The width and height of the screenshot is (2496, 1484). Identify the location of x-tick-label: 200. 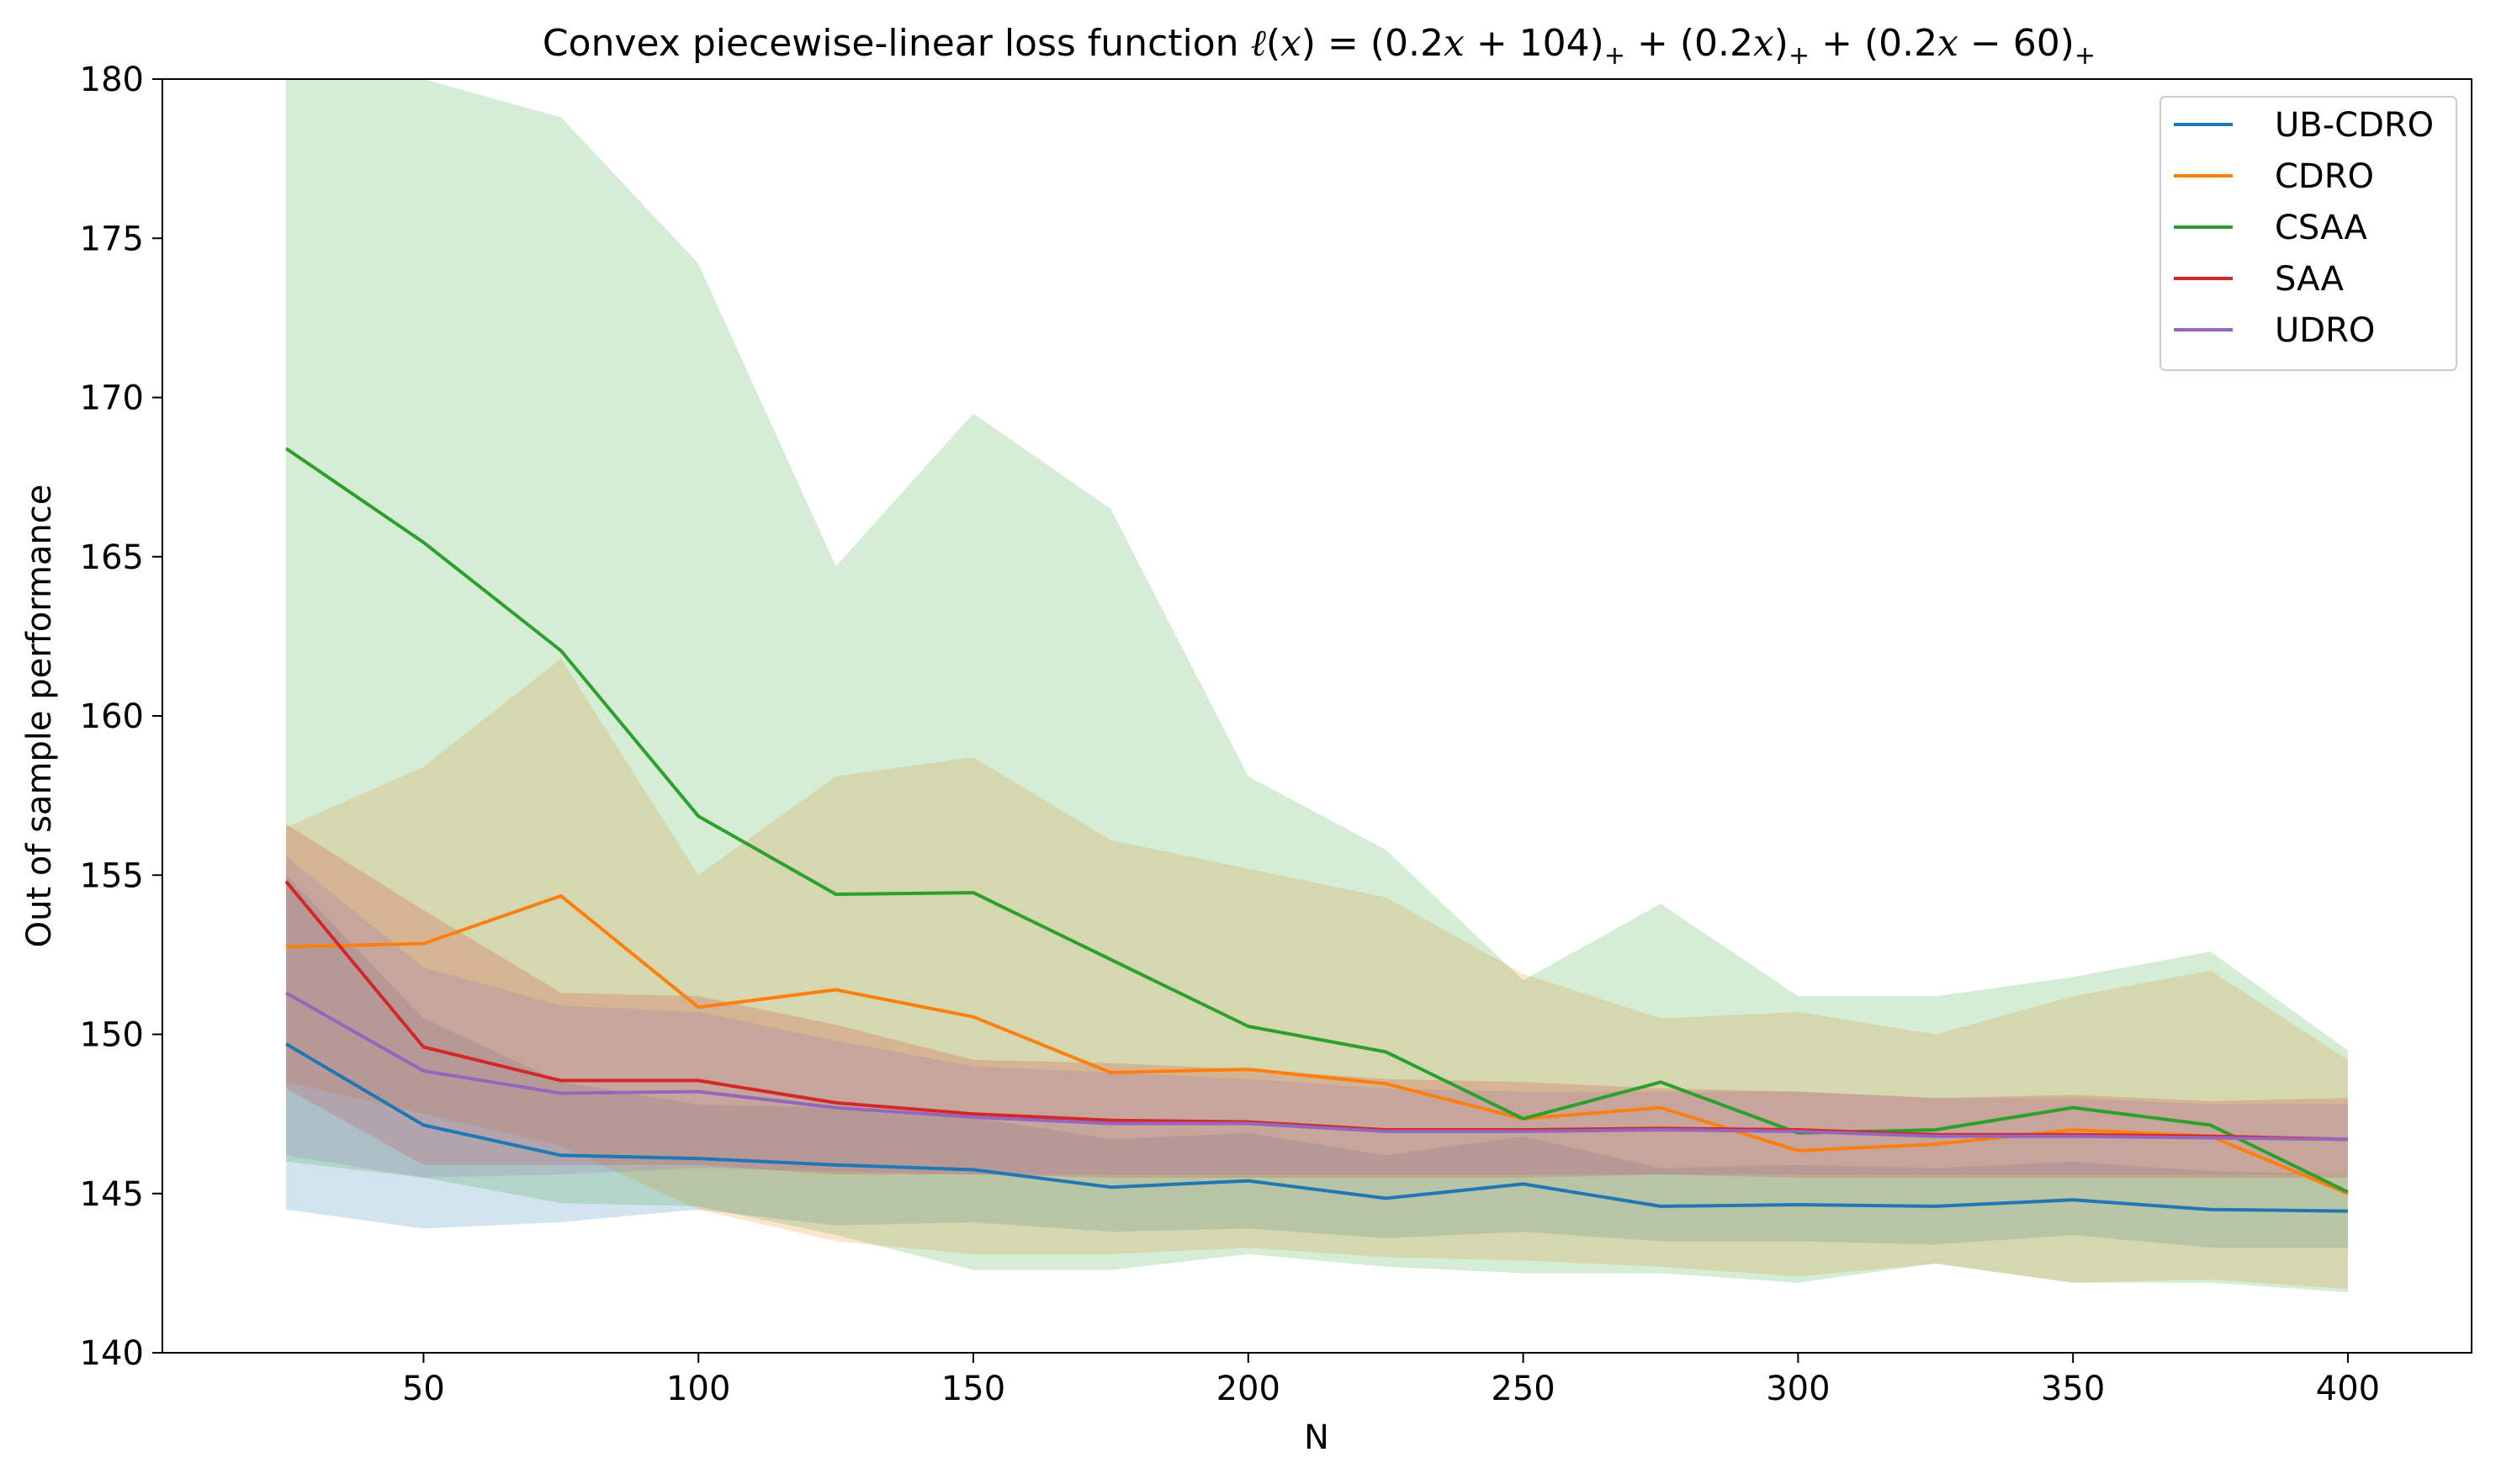
(1248, 1389).